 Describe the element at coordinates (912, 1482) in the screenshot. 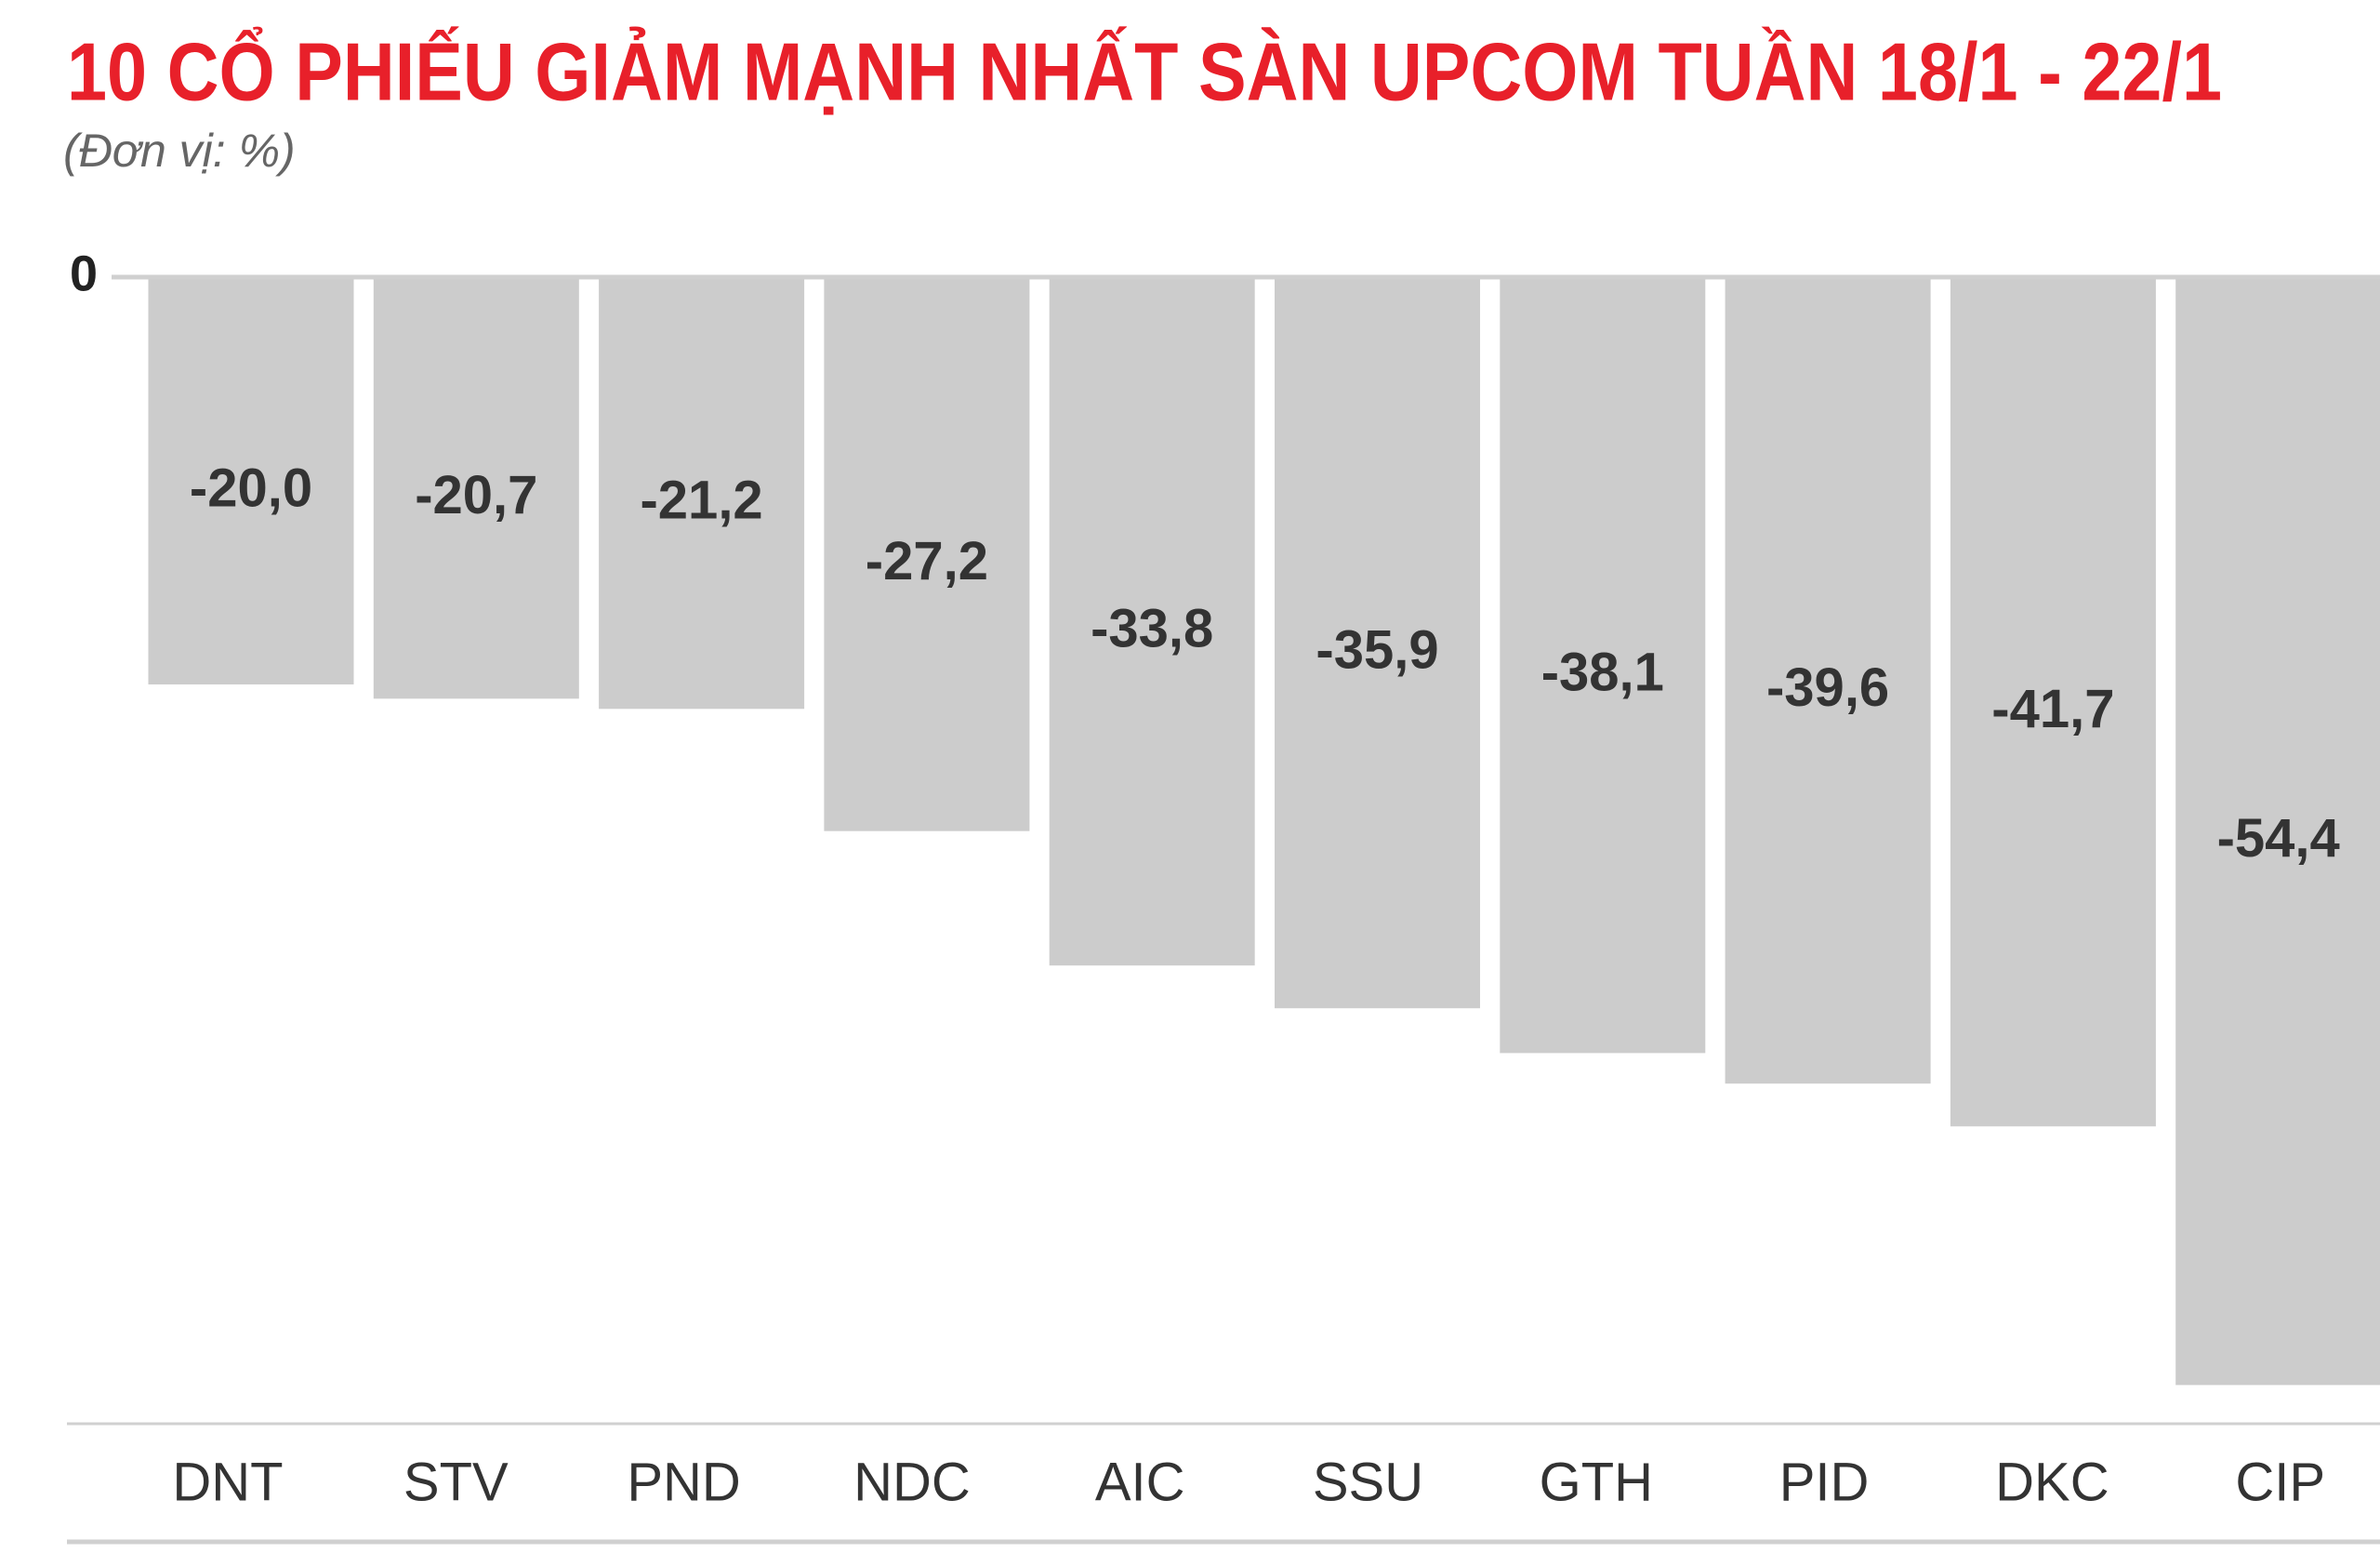

I see `x-tick-label: NDC` at that location.